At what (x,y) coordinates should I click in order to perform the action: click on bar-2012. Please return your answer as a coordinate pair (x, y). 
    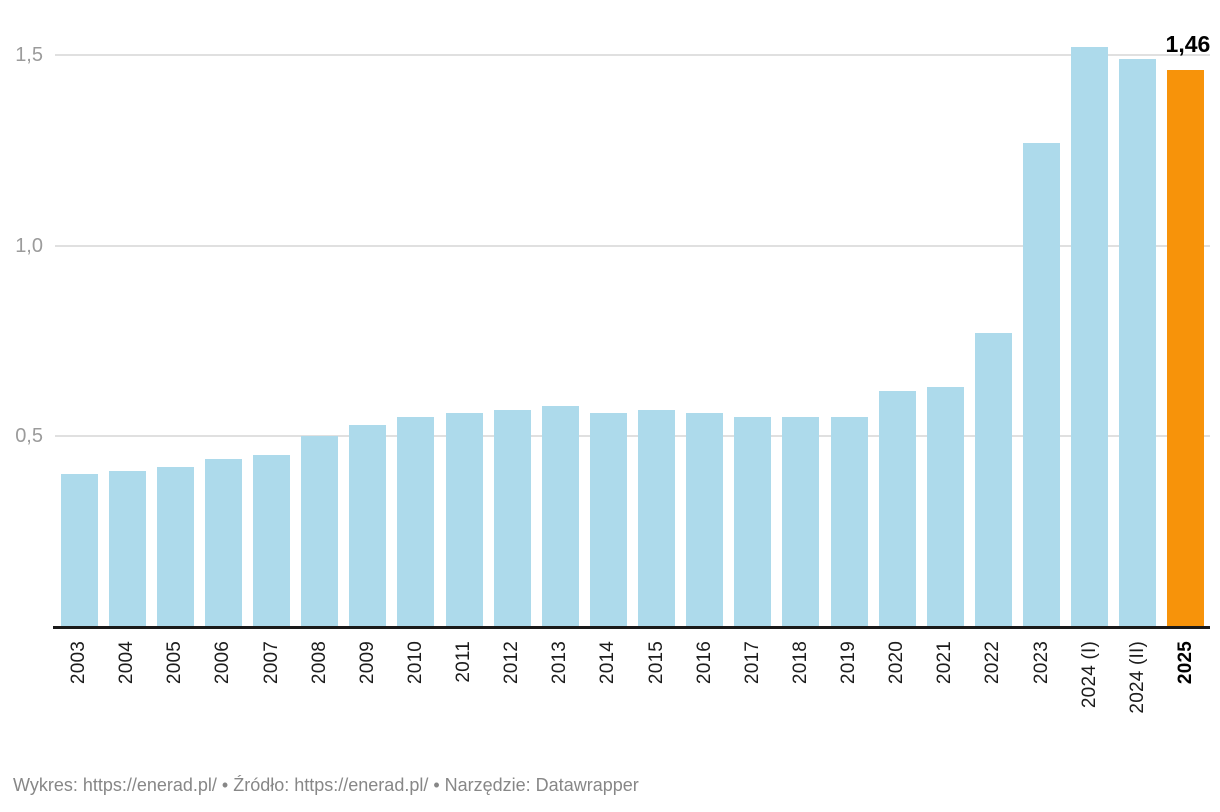
    Looking at the image, I should click on (512, 518).